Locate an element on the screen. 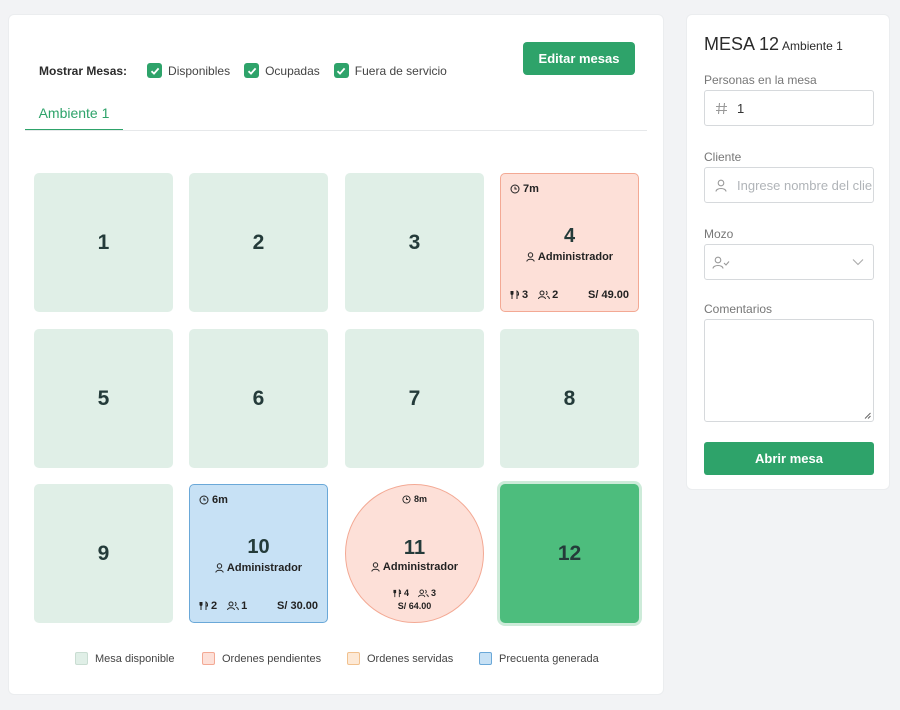  table-number: 2 is located at coordinates (258, 242).